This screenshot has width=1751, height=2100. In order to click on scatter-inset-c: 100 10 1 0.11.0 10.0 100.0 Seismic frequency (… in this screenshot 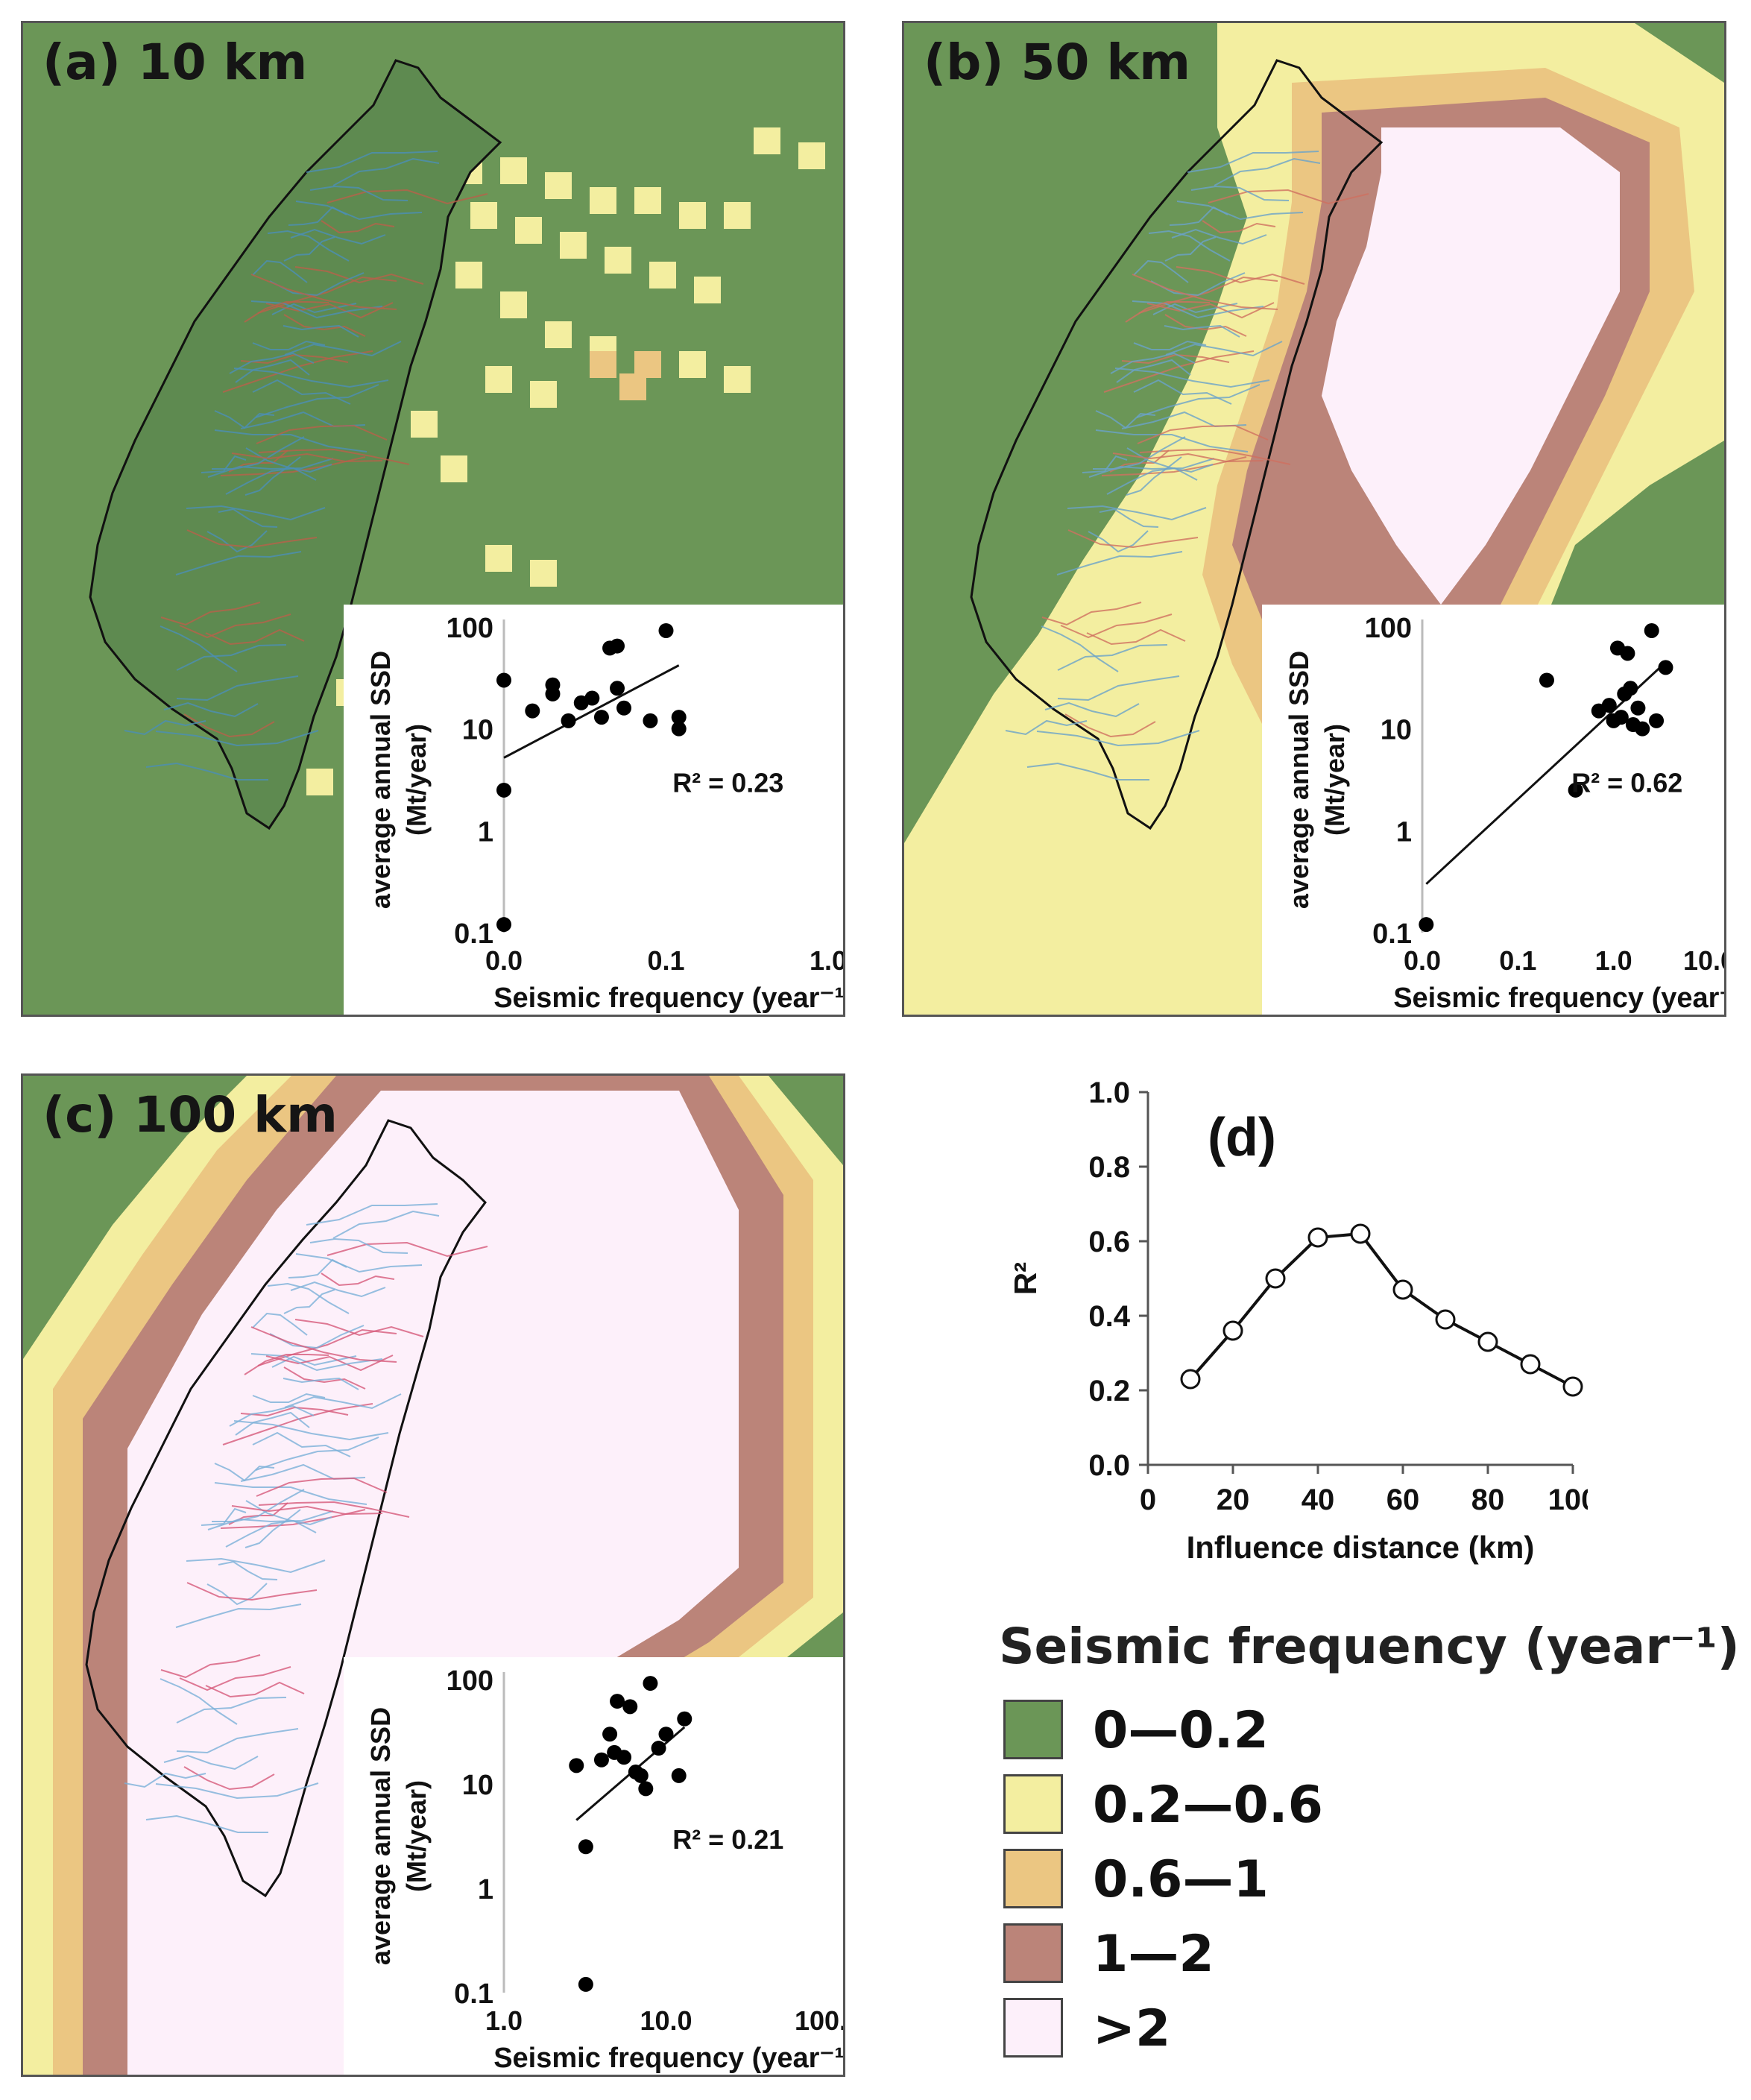, I will do `click(593, 1866)`.